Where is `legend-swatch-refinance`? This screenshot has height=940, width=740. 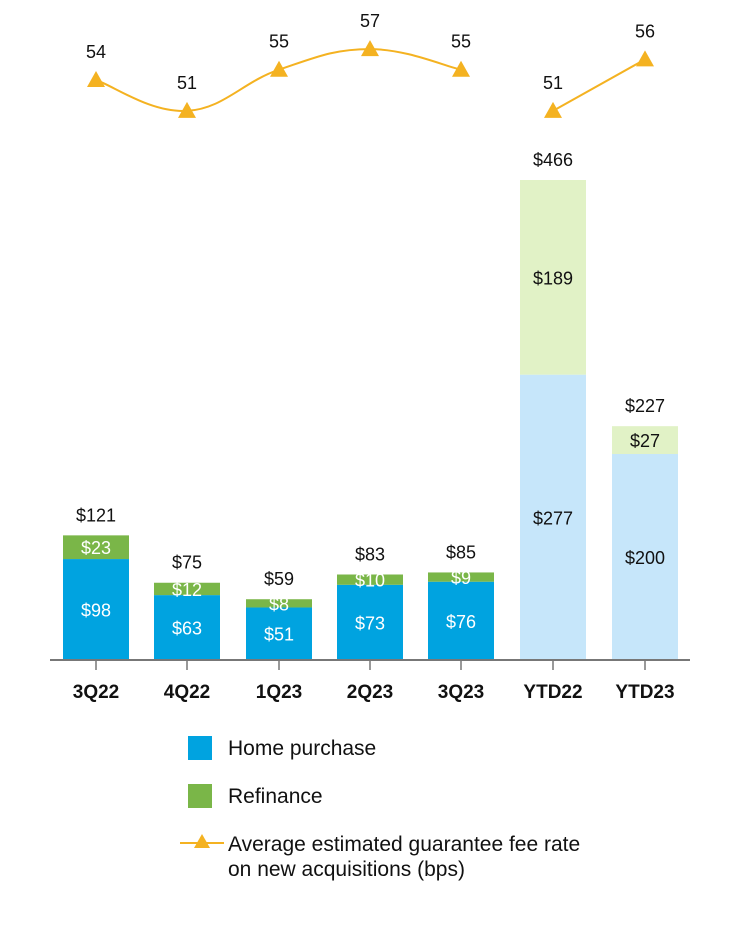
legend-swatch-refinance is located at coordinates (200, 796).